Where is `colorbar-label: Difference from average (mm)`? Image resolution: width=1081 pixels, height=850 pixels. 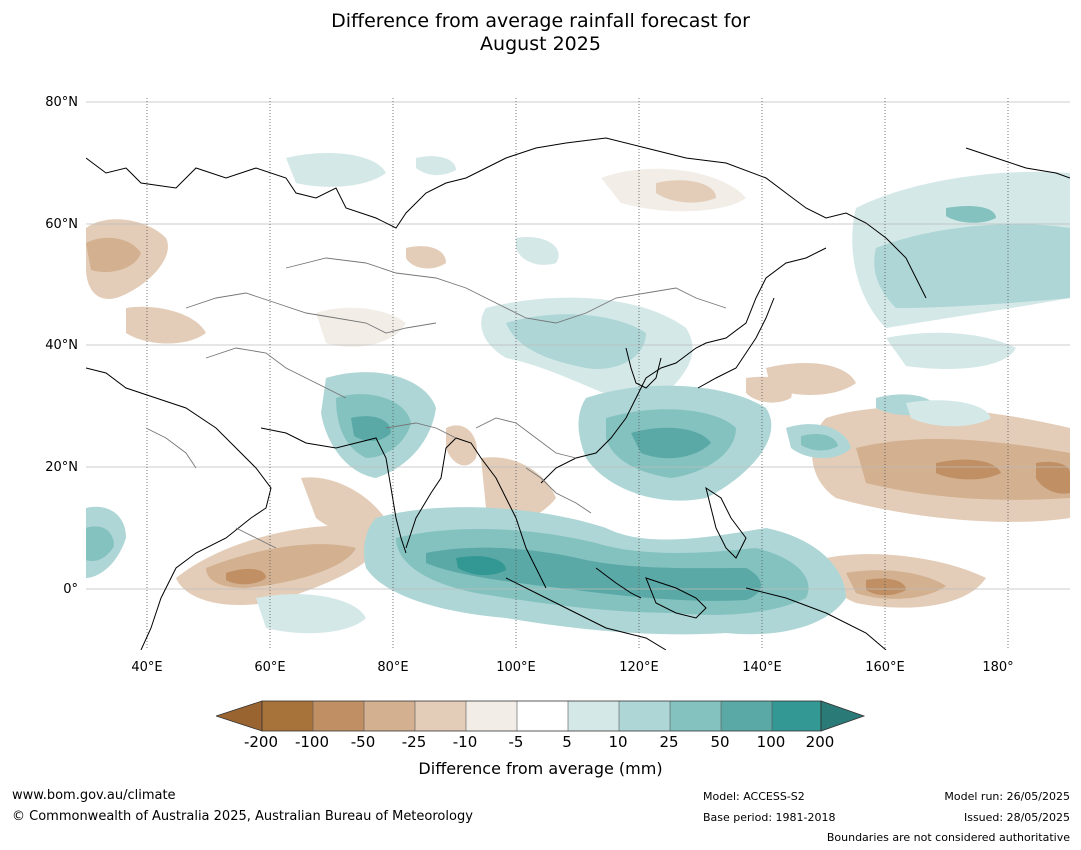
colorbar-label: Difference from average (mm) is located at coordinates (540, 768).